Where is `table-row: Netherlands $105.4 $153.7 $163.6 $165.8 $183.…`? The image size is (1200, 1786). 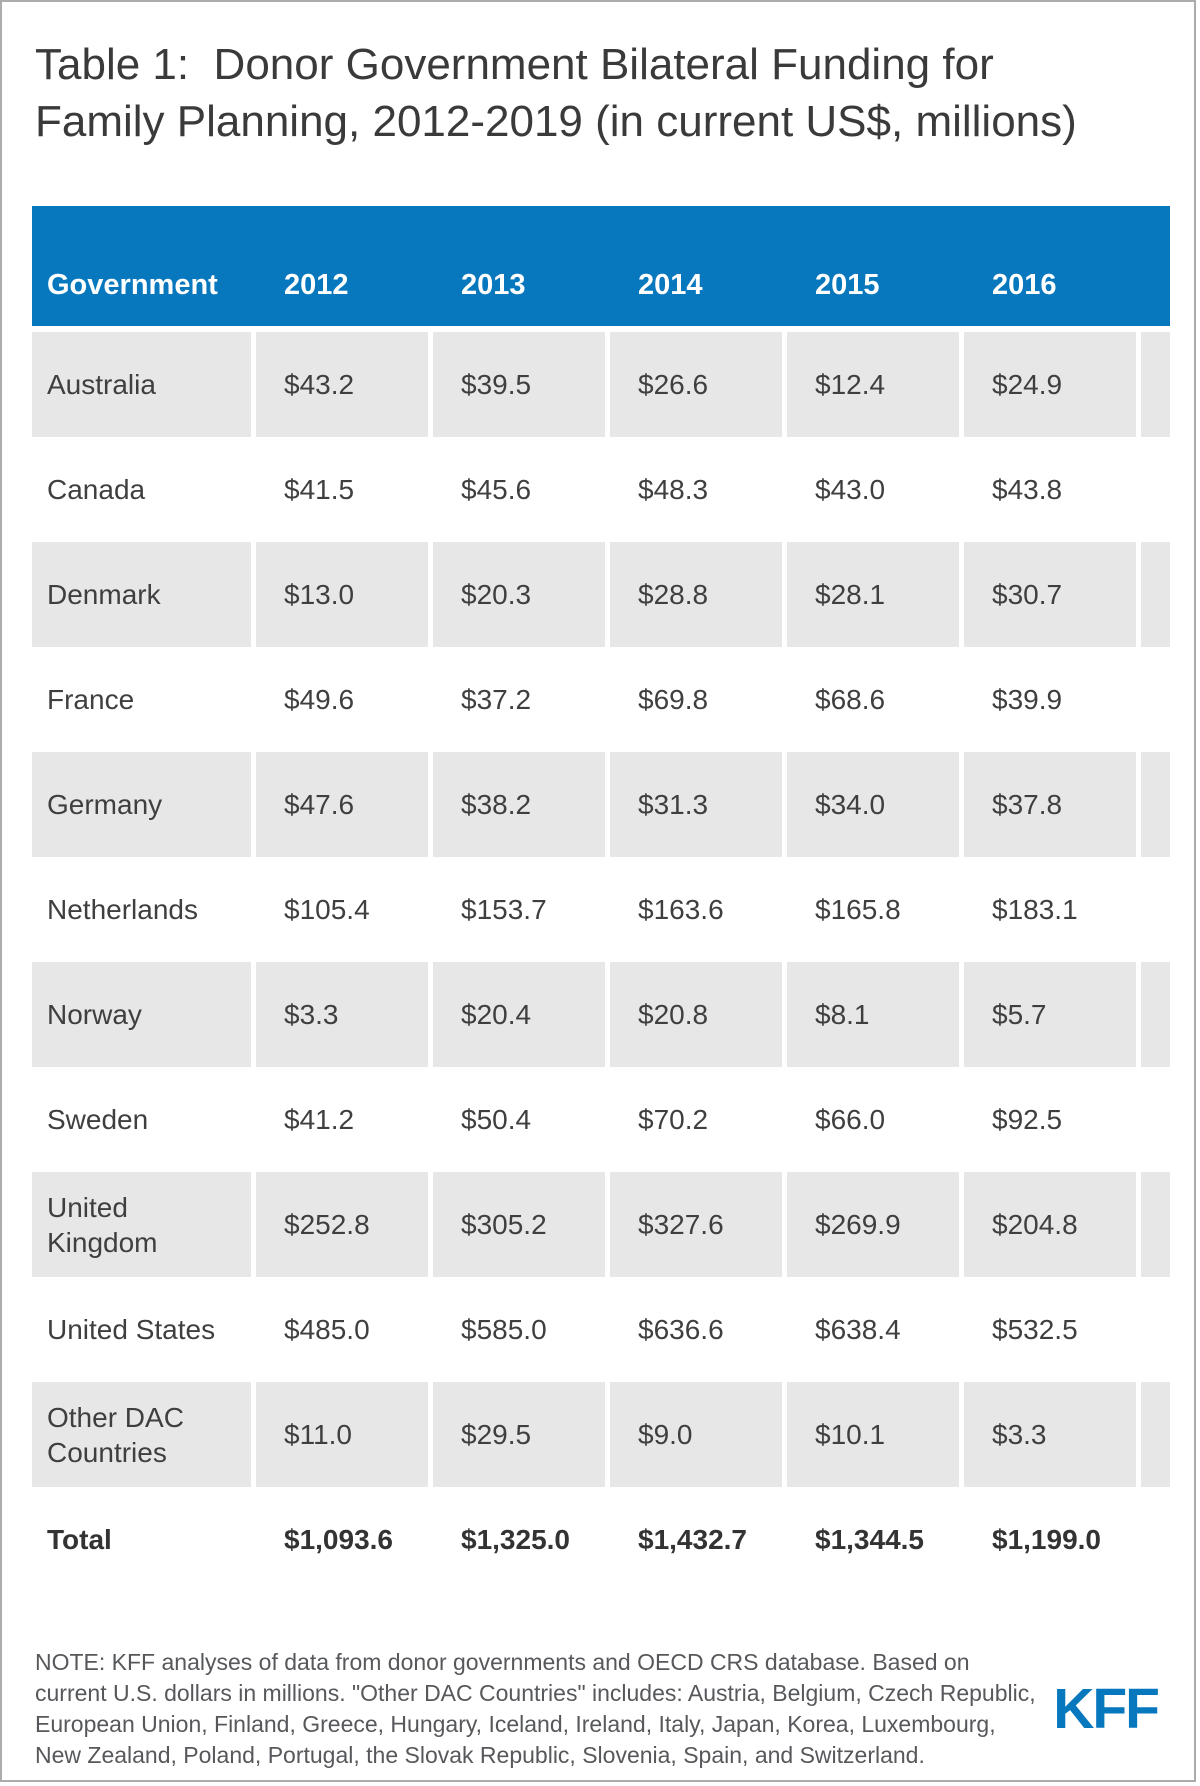 table-row: Netherlands $105.4 $153.7 $163.6 $165.8 $183.… is located at coordinates (601, 909).